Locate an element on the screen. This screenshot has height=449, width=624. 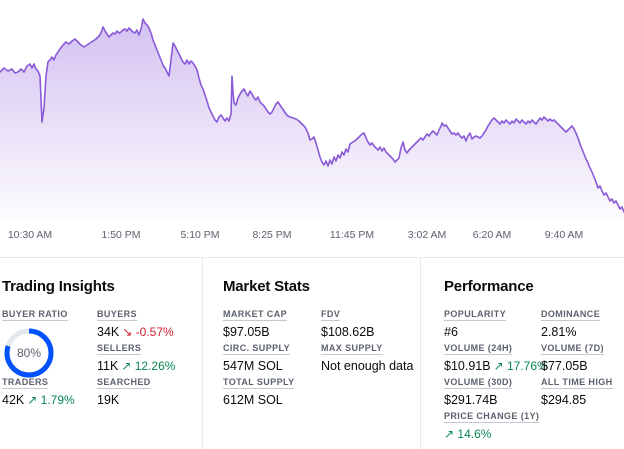
stat-label-volume-7d: VOLUME (7D) is located at coordinates (572, 349).